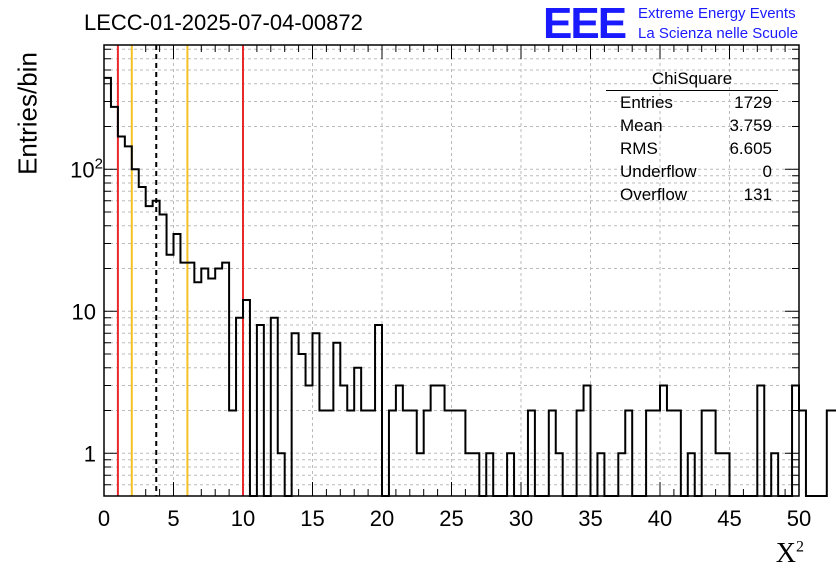  What do you see at coordinates (757, 194) in the screenshot?
I see `stats-value: 131` at bounding box center [757, 194].